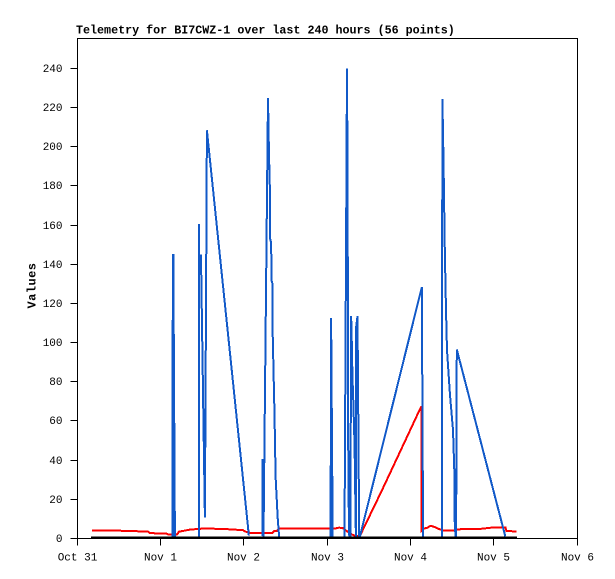 The width and height of the screenshot is (615, 579). Describe the element at coordinates (55, 383) in the screenshot. I see `svg-text: 80` at that location.